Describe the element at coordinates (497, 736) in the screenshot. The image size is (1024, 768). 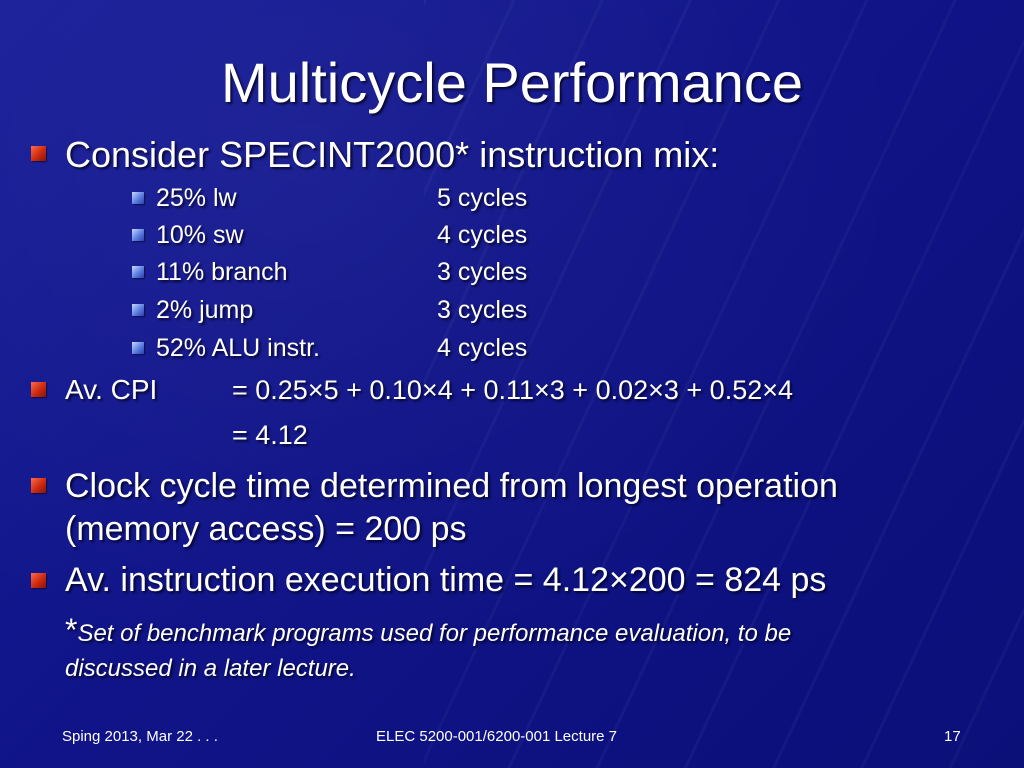
I see `footer-course: ELEC 5200-001/6200-001 Lecture 7` at that location.